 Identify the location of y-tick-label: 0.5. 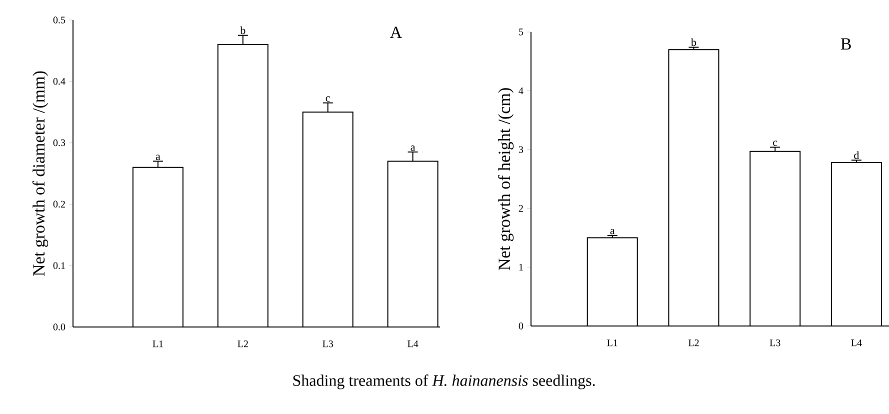
(59, 20).